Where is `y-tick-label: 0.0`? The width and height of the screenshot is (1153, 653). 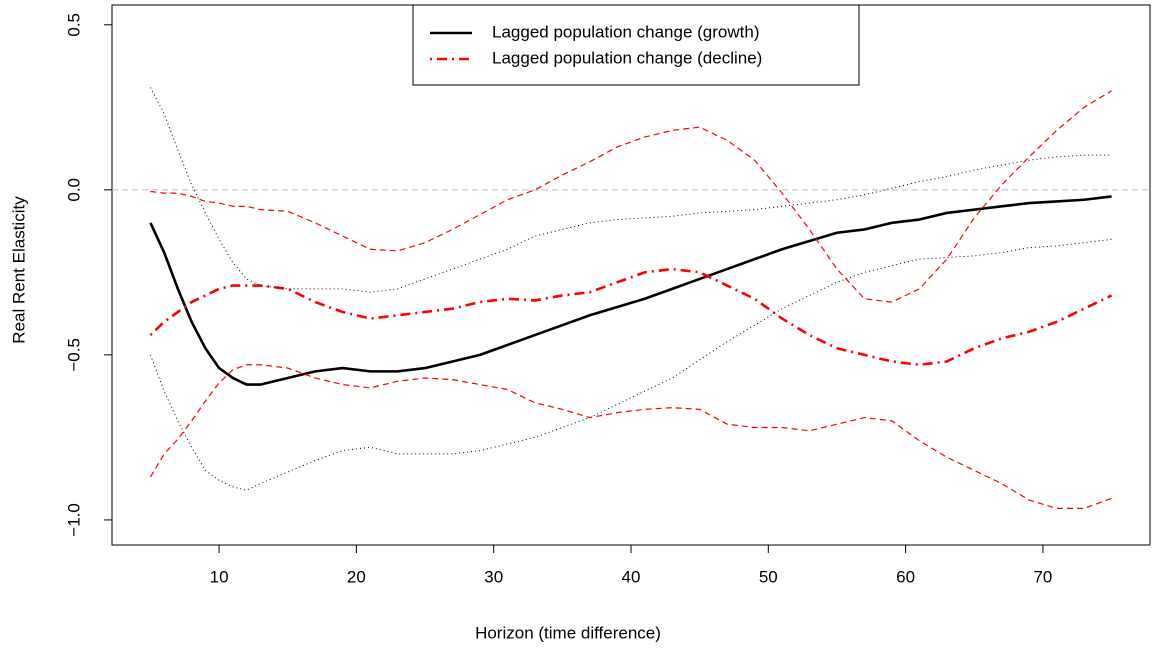
y-tick-label: 0.0 is located at coordinates (73, 190).